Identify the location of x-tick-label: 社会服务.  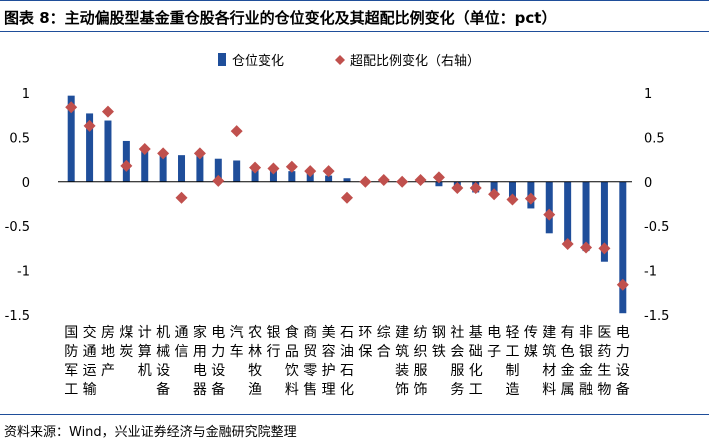
(457, 361).